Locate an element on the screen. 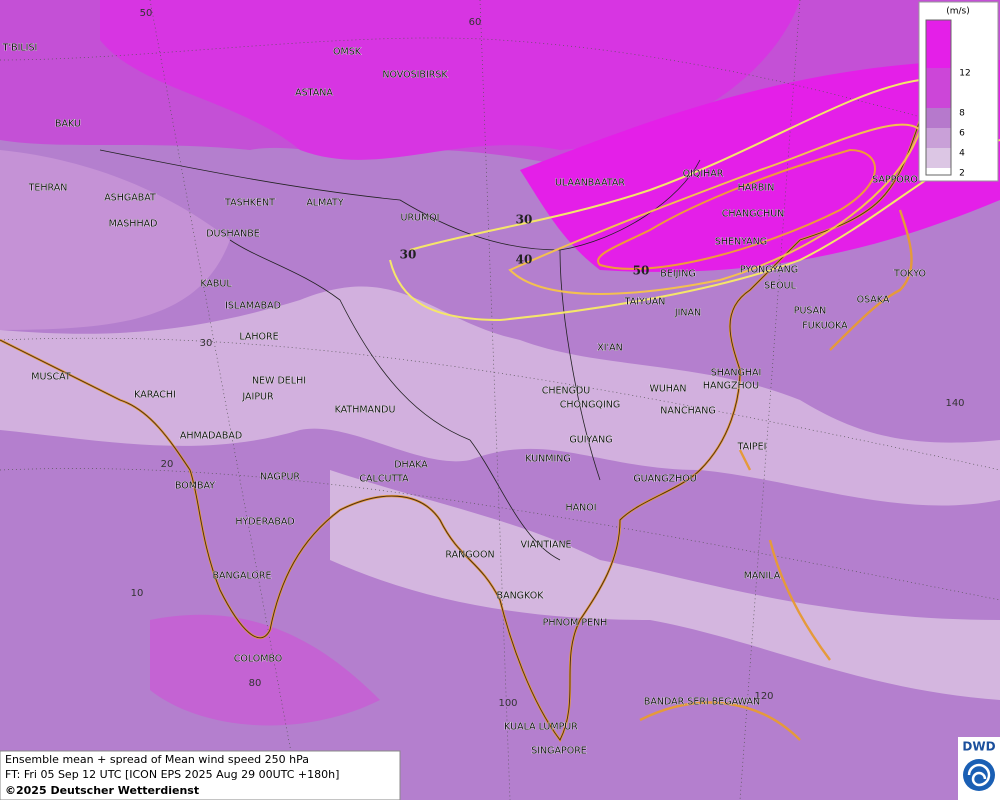 This screenshot has width=1000, height=800. wind-field-jet is located at coordinates (760, 166).